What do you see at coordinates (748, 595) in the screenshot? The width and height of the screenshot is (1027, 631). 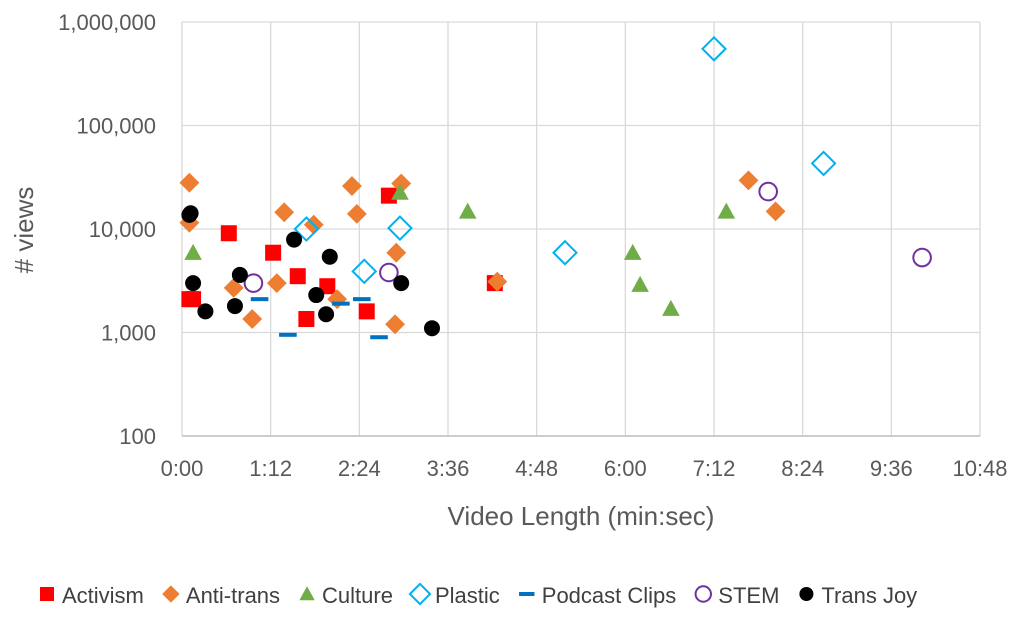 I see `legend-label: STEM` at bounding box center [748, 595].